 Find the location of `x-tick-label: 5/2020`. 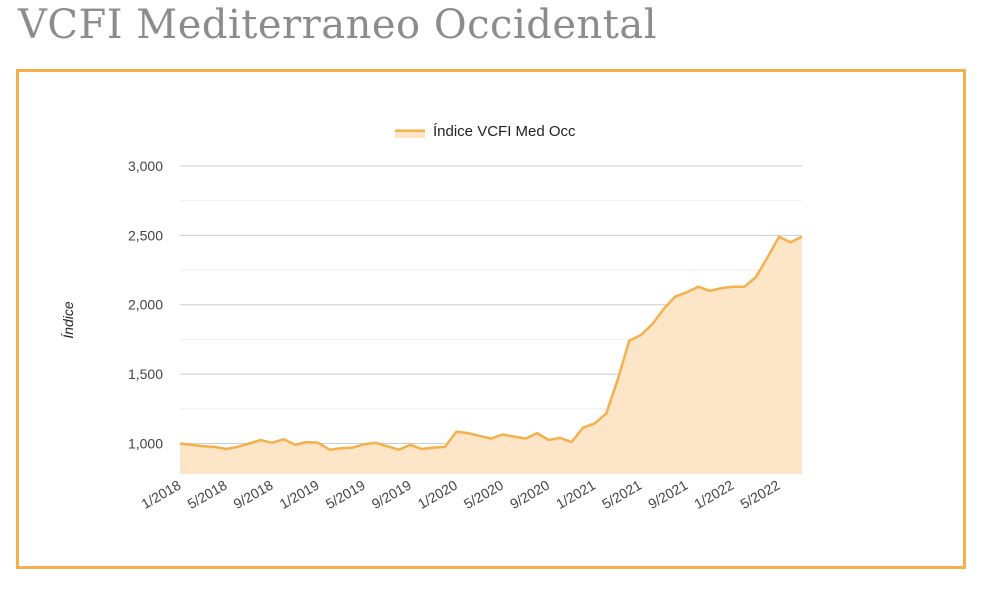

x-tick-label: 5/2020 is located at coordinates (483, 494).